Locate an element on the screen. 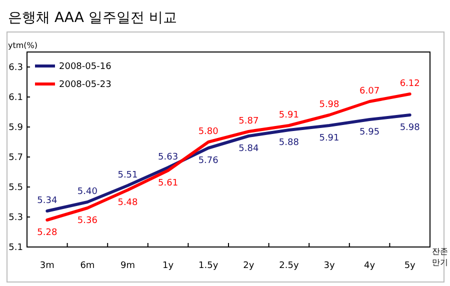  data-label: 5.28 is located at coordinates (47, 233).